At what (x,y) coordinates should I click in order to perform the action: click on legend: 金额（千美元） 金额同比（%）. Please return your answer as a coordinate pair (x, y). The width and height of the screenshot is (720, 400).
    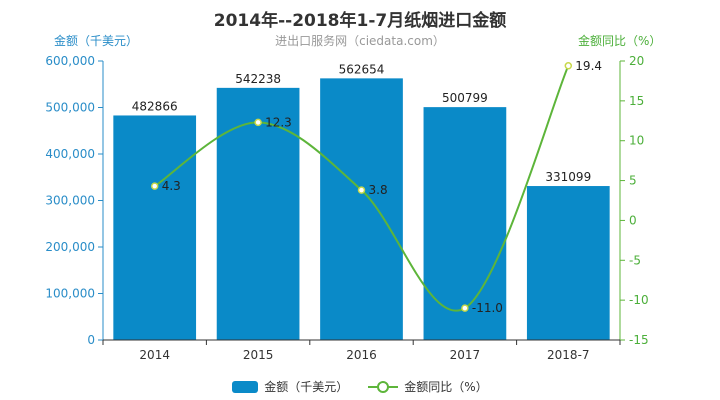
    Looking at the image, I should click on (360, 386).